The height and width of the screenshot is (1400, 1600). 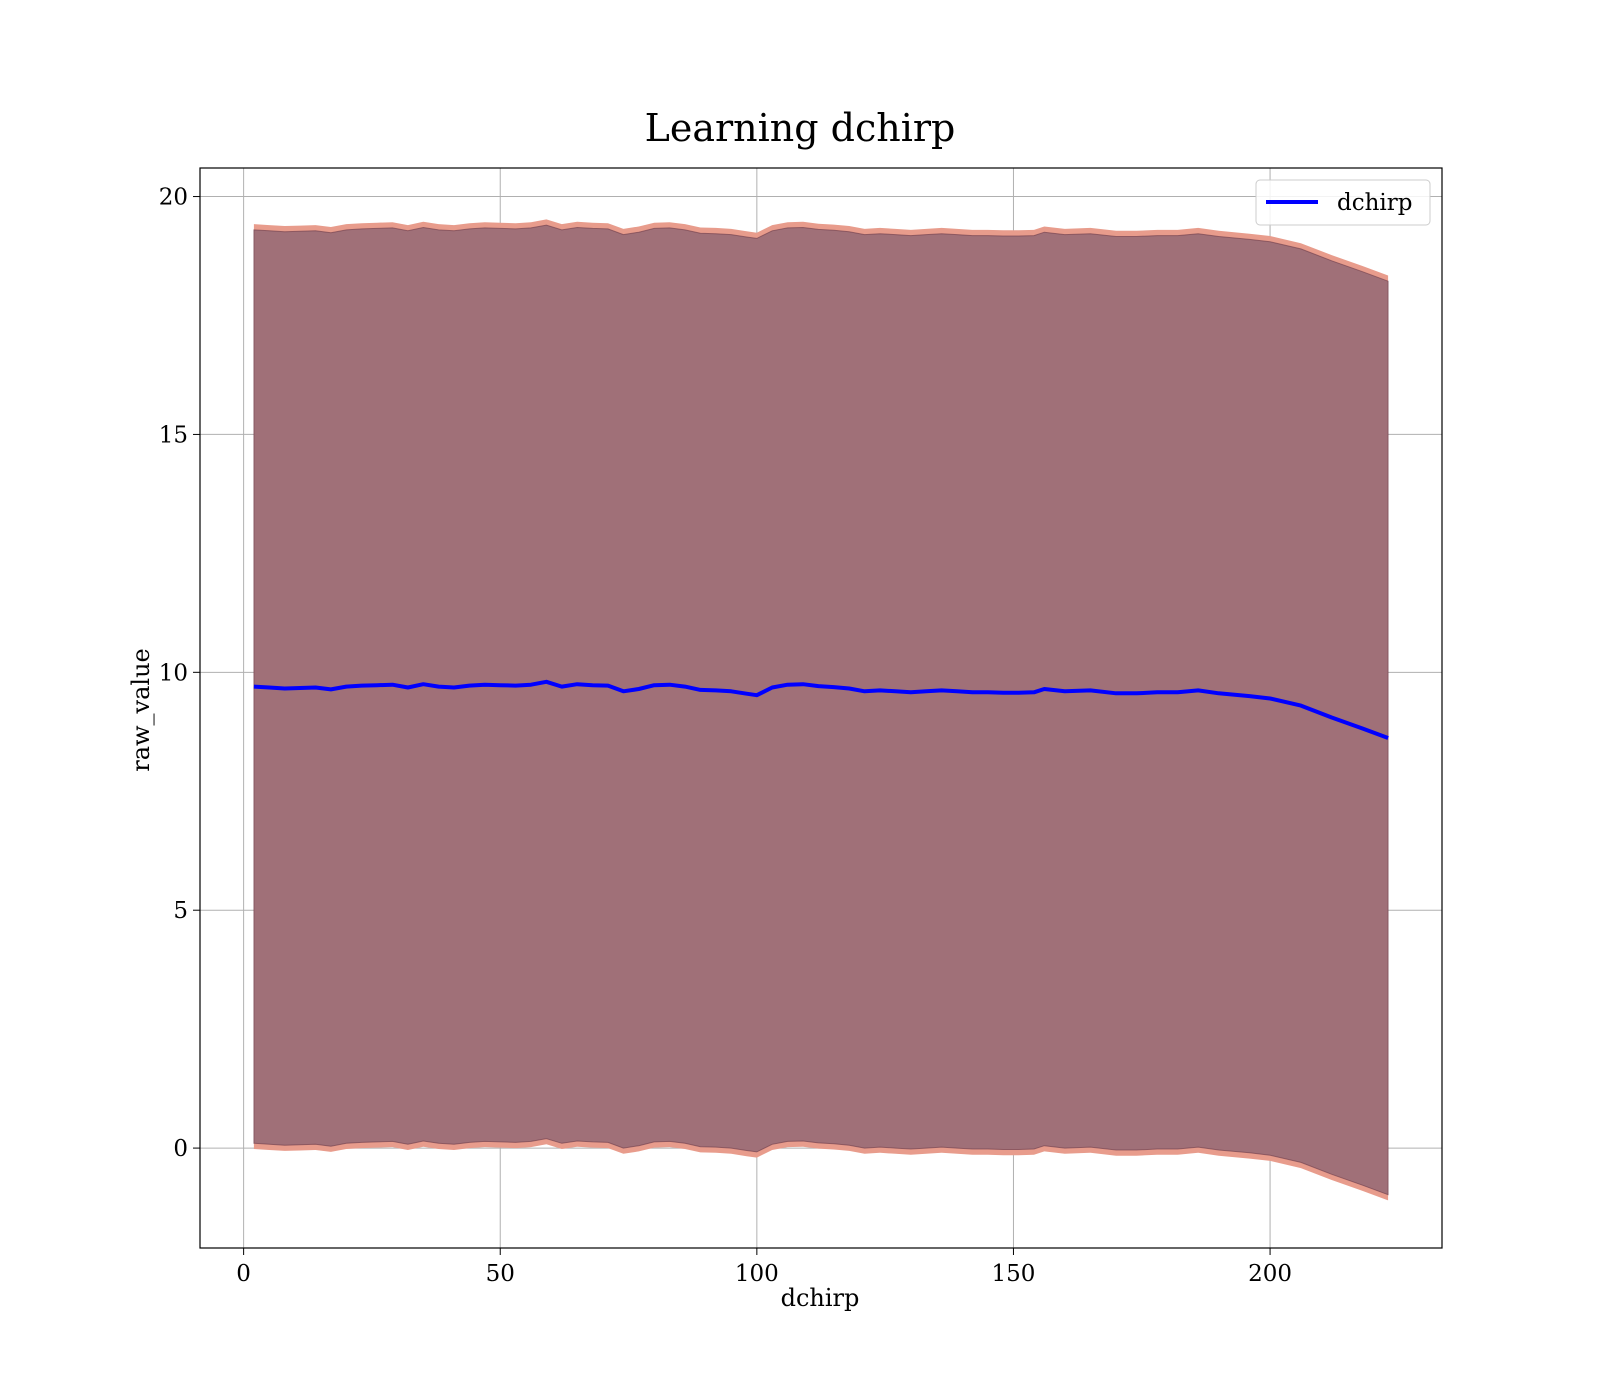 What do you see at coordinates (1270, 1274) in the screenshot?
I see `x-tick-label: 200` at bounding box center [1270, 1274].